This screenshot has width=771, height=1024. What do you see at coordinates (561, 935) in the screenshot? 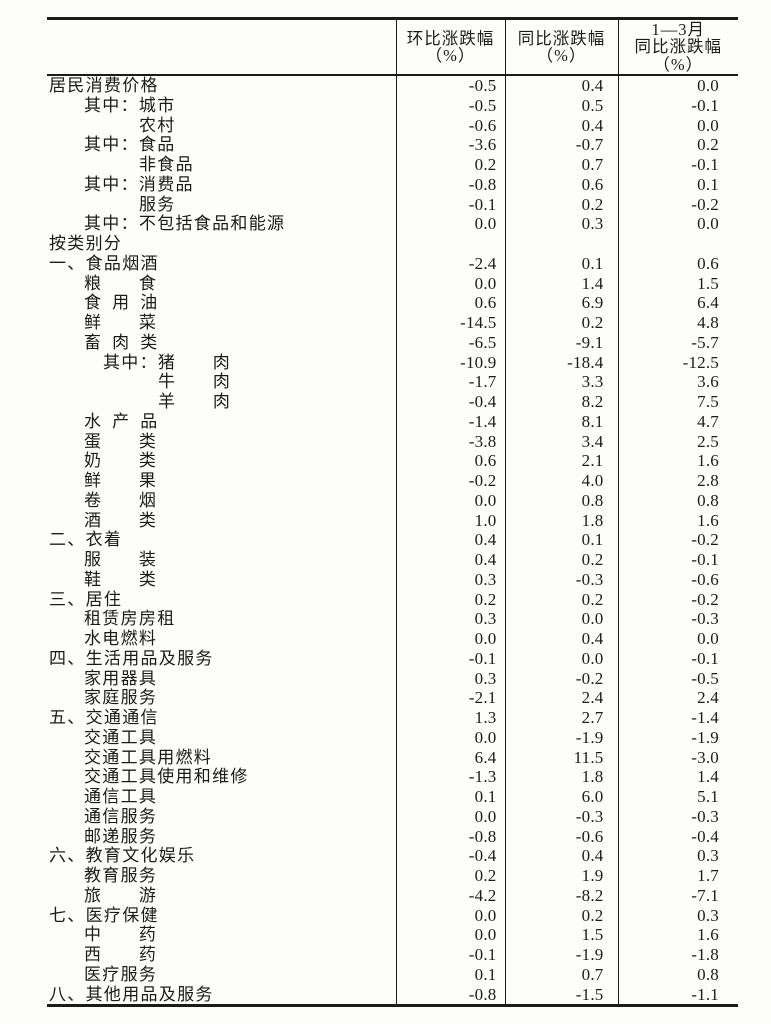
I see `value-cell: 1.5` at bounding box center [561, 935].